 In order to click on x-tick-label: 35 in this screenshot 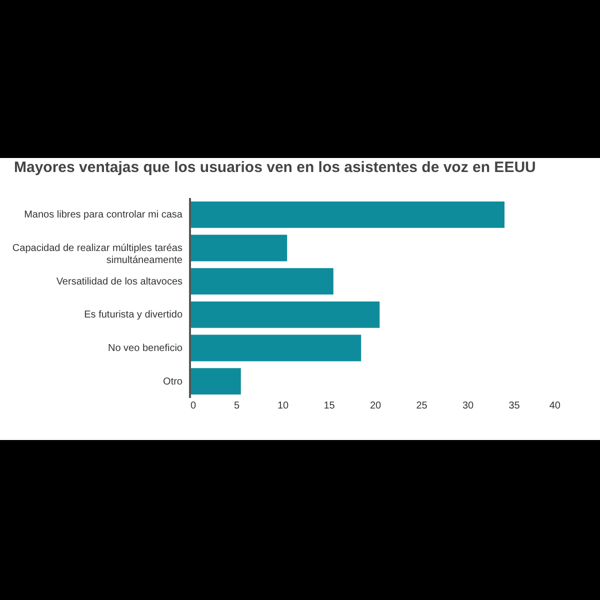, I will do `click(514, 406)`.